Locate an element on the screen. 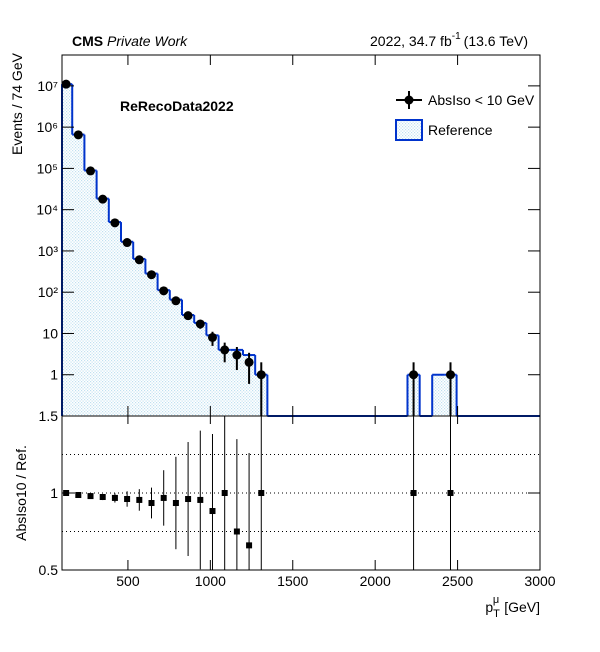 This screenshot has width=600, height=652. y-tick-label: 10⁶ is located at coordinates (47, 127).